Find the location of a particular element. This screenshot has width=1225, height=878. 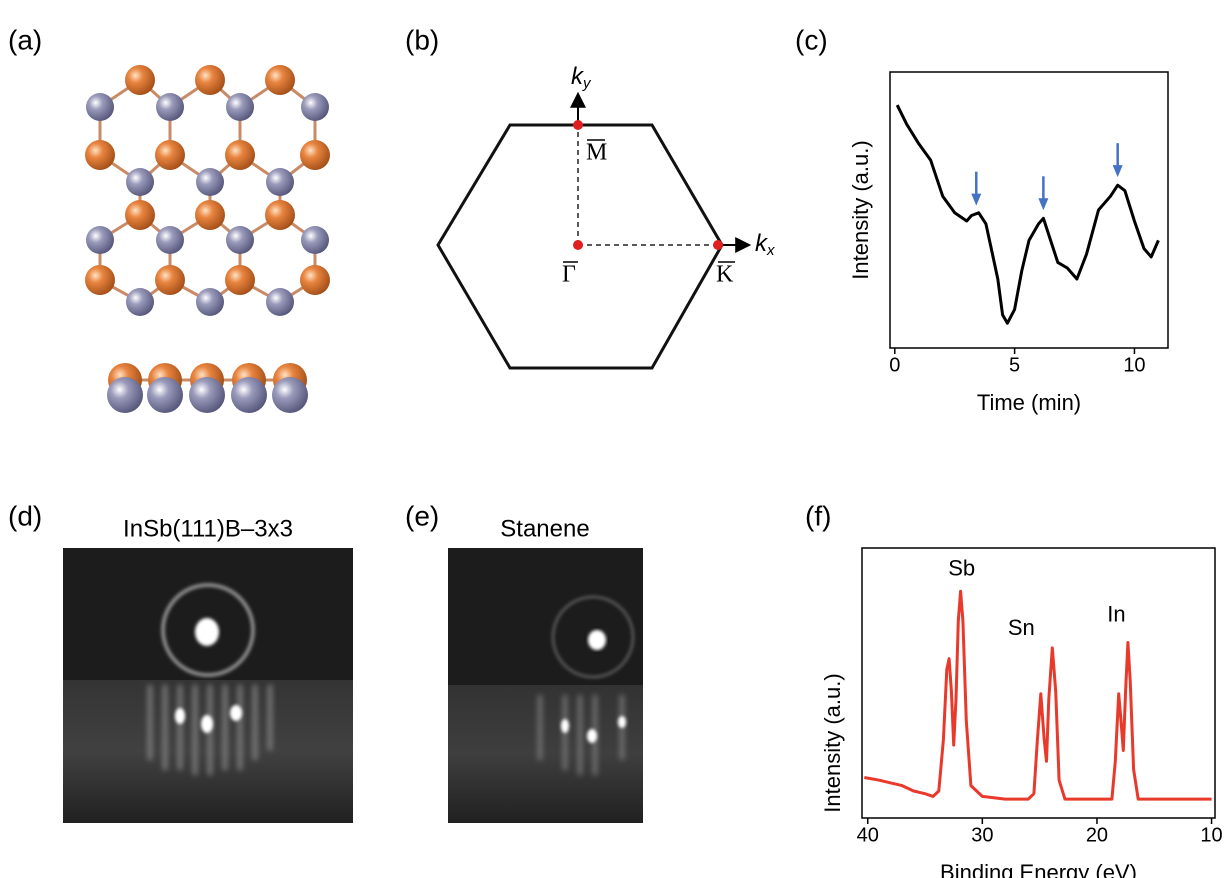

panel-label: (f) is located at coordinates (818, 515).